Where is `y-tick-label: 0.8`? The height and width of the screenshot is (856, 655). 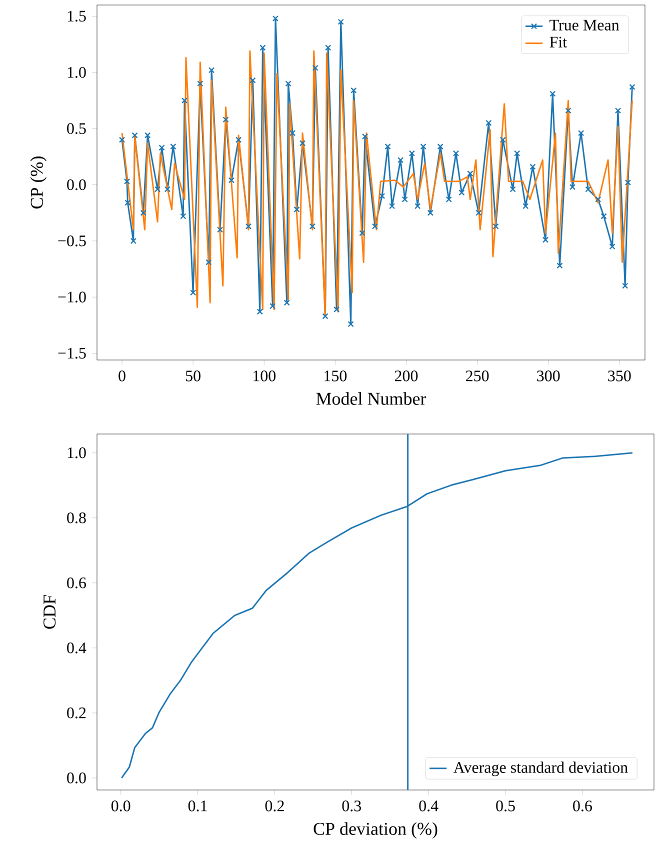
y-tick-label: 0.8 is located at coordinates (76, 518).